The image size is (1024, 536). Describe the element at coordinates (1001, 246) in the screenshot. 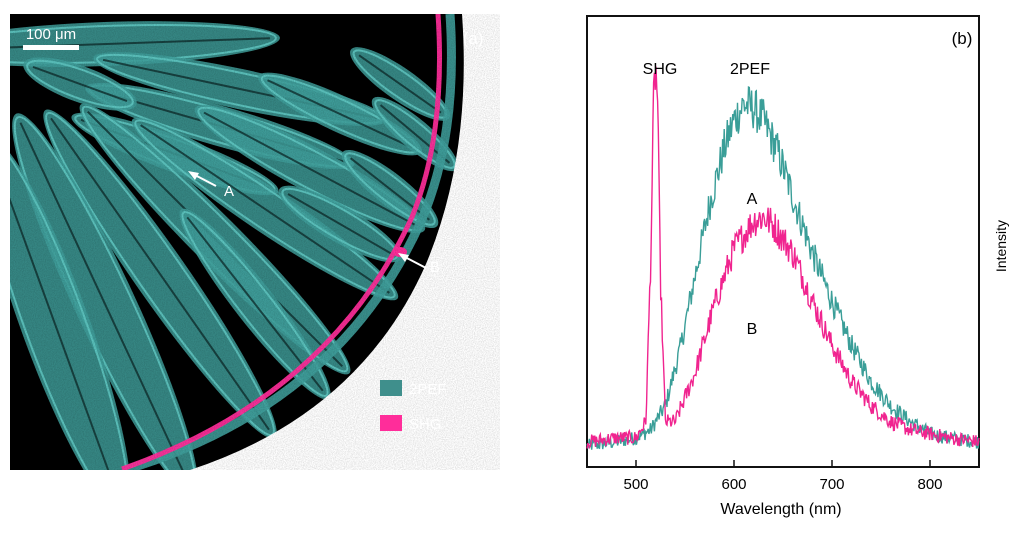

I see `y-axis-label: Intensity` at that location.